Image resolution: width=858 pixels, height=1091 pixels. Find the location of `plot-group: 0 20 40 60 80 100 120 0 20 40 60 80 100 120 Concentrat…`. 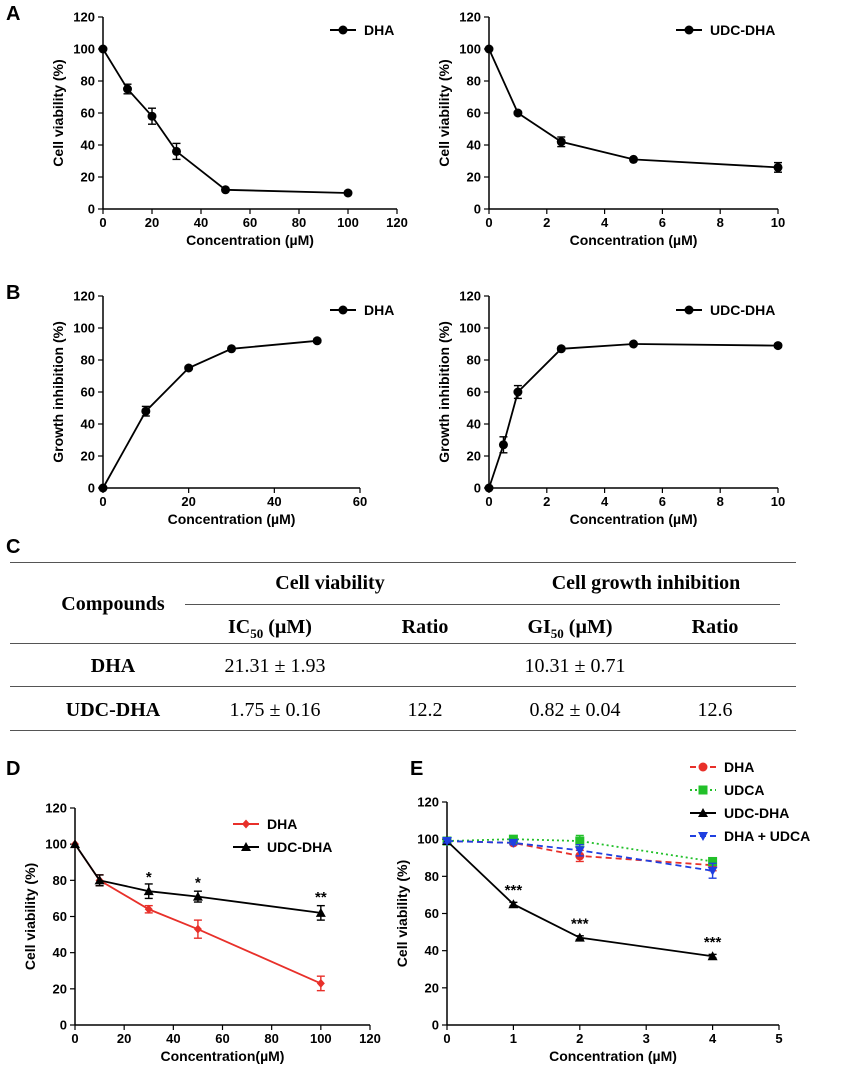

plot-group: 0 20 40 60 80 100 120 0 20 40 60 80 100 120 Concentrat… is located at coordinates (229, 129).